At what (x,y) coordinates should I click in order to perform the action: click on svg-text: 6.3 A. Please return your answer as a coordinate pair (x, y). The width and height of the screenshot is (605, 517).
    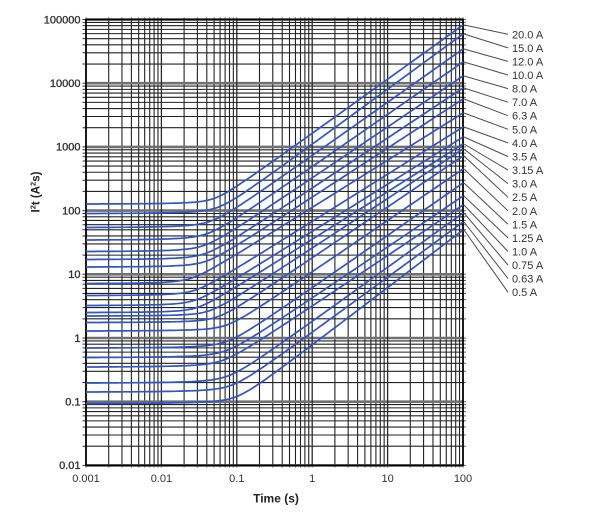
    Looking at the image, I should click on (525, 117).